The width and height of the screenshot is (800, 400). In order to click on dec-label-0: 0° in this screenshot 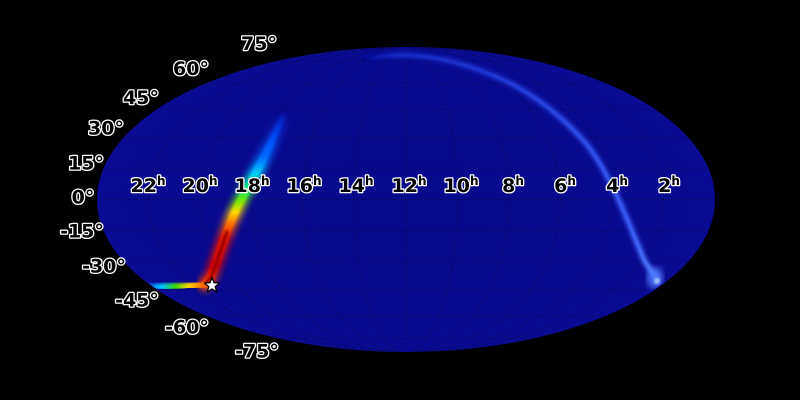, I will do `click(83, 198)`.